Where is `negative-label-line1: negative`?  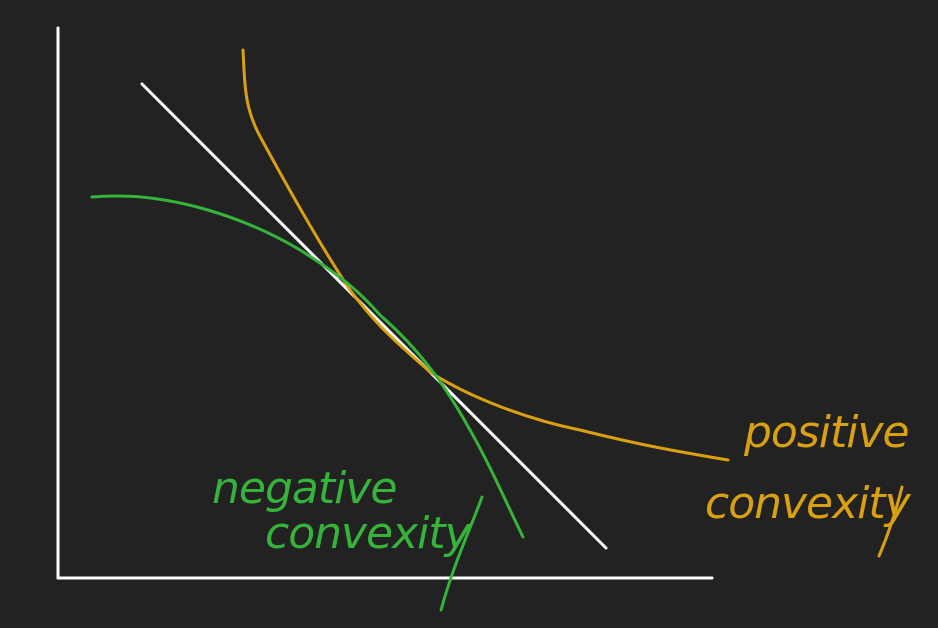 negative-label-line1: negative is located at coordinates (304, 488).